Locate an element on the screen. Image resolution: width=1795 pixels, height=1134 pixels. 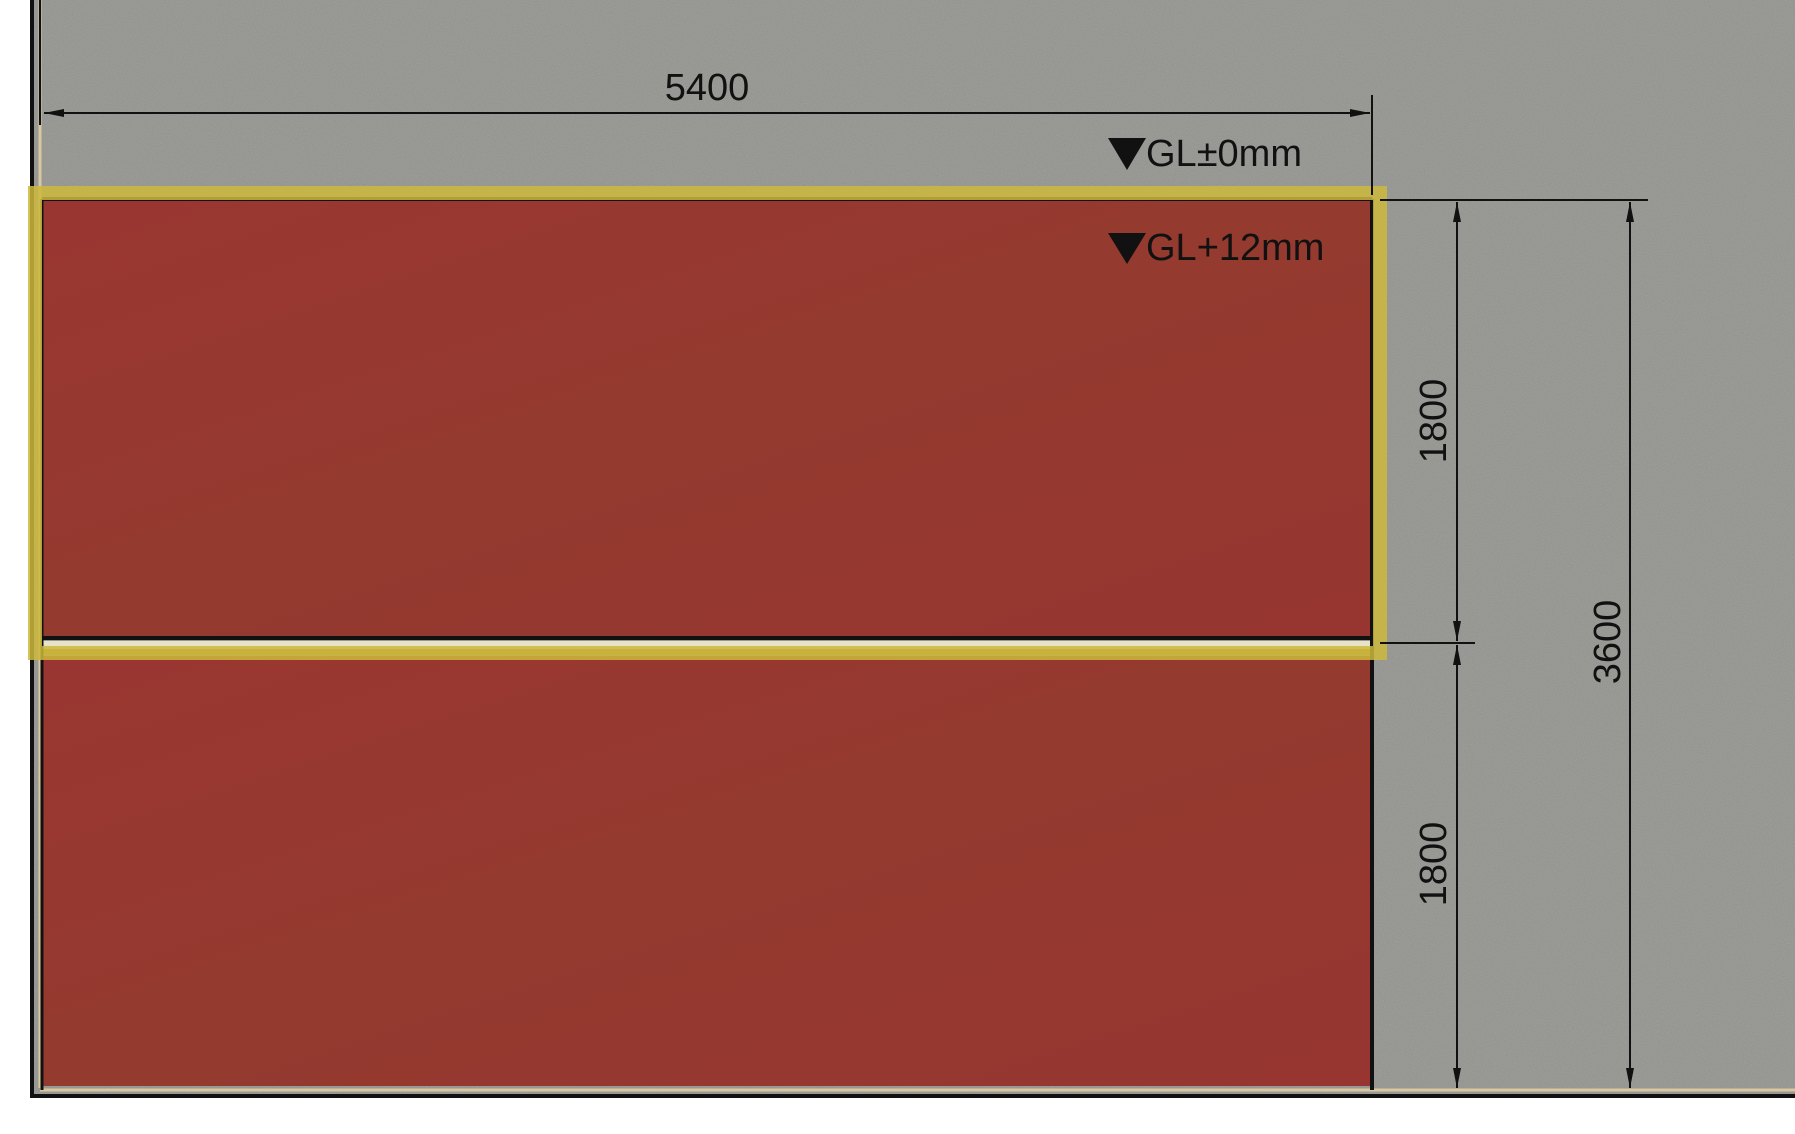
dim-width-label: 5400 is located at coordinates (707, 88).